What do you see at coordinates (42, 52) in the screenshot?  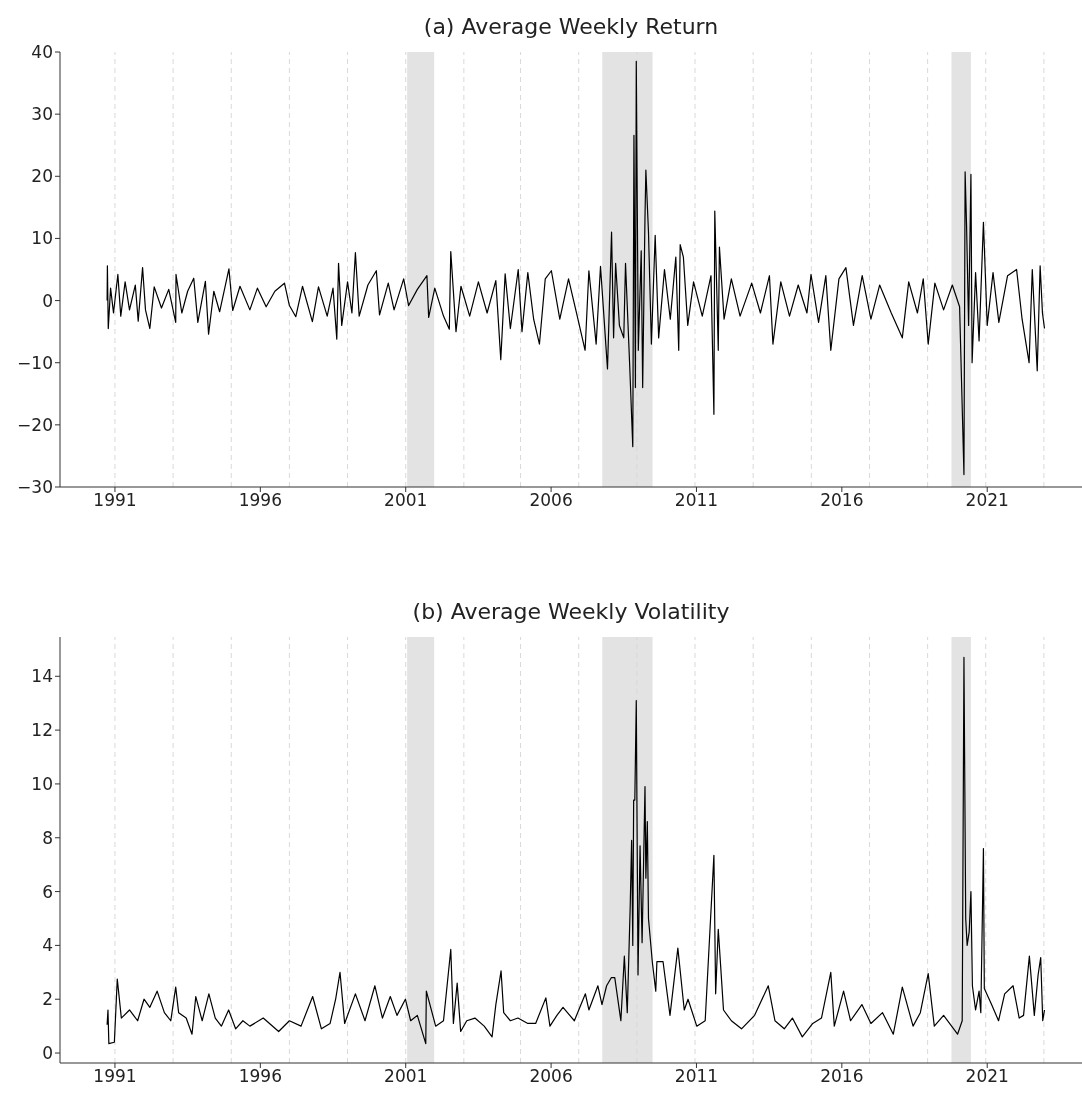 I see `y-tick-label: 40` at bounding box center [42, 52].